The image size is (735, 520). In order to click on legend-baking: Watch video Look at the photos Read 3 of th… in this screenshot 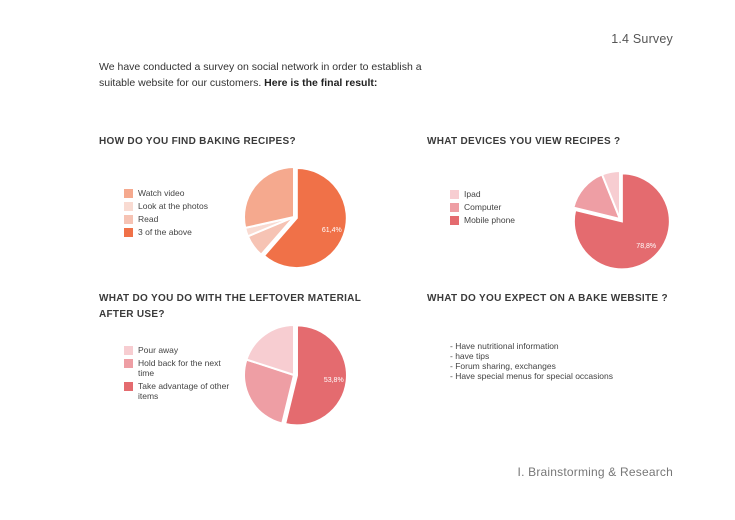, I will do `click(179, 214)`.